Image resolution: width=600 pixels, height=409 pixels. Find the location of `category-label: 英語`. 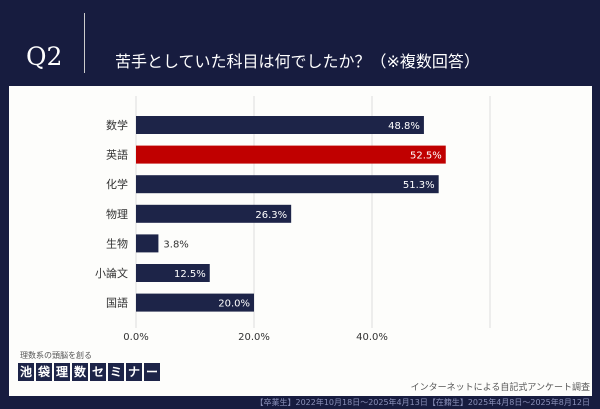

category-label: 英語 is located at coordinates (117, 155).